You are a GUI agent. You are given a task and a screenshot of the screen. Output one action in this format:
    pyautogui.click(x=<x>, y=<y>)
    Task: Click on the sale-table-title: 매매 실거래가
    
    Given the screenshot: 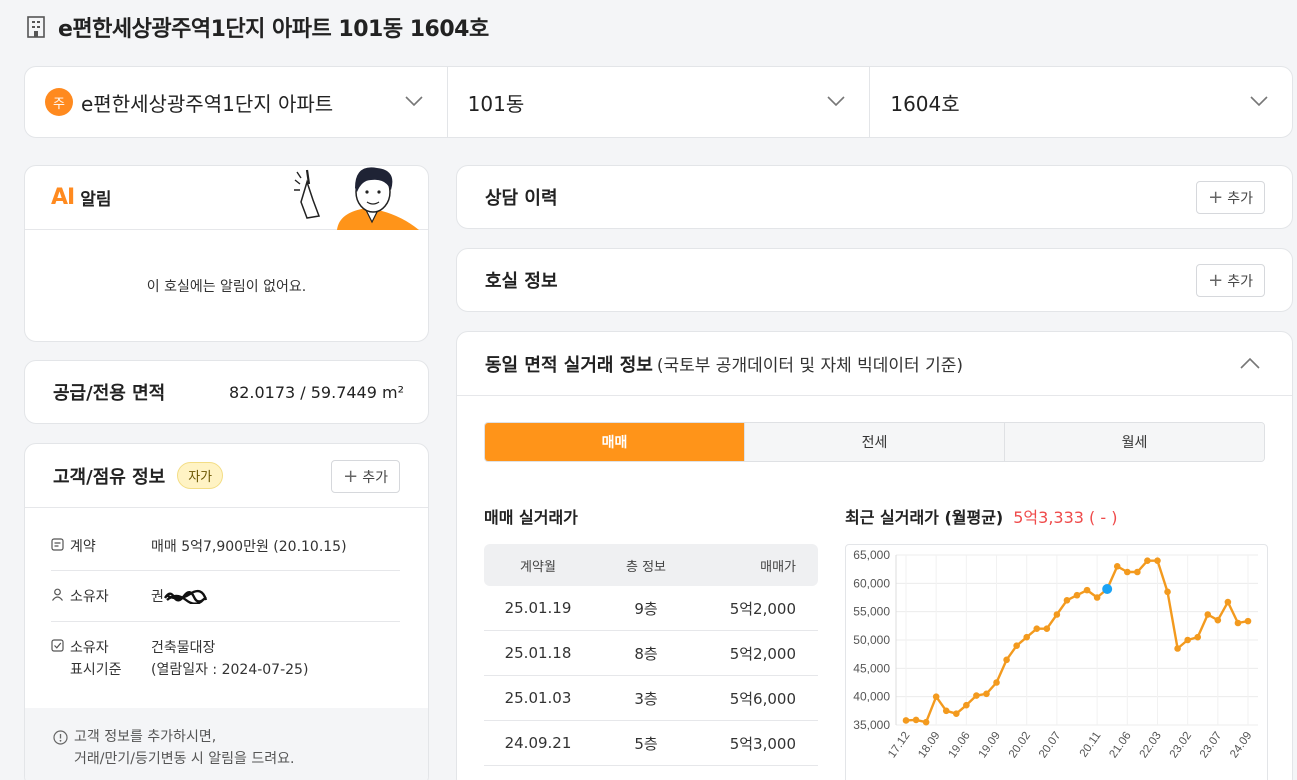 What is the action you would take?
    pyautogui.click(x=531, y=517)
    